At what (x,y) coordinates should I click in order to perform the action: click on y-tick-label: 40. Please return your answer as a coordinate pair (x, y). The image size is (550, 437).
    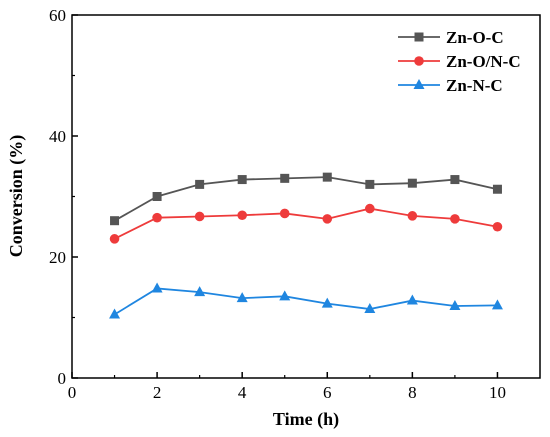
    Looking at the image, I should click on (57, 136).